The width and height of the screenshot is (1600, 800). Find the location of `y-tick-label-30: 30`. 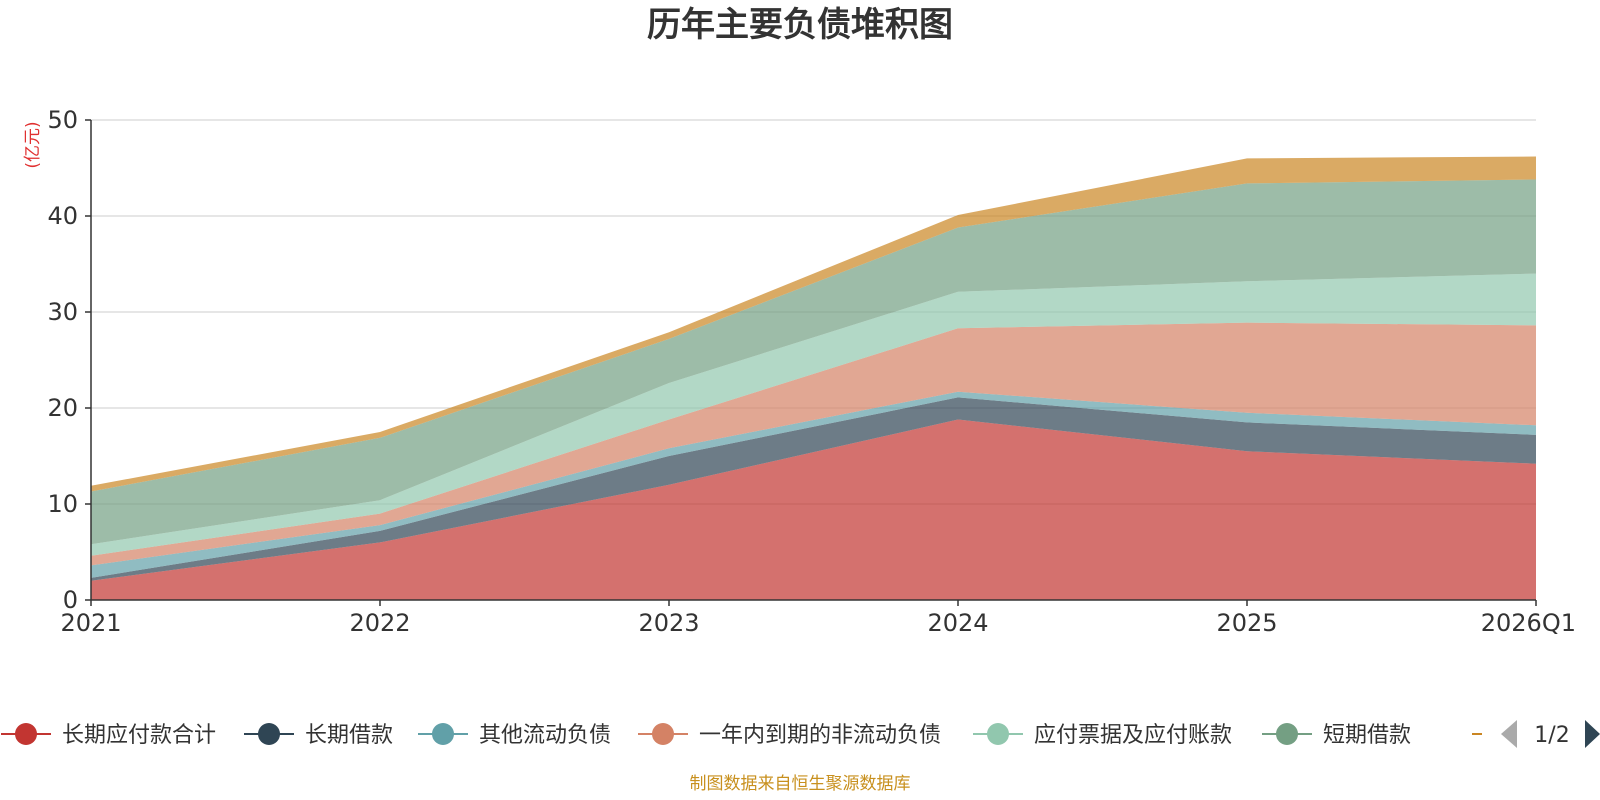

y-tick-label-30: 30 is located at coordinates (62, 312).